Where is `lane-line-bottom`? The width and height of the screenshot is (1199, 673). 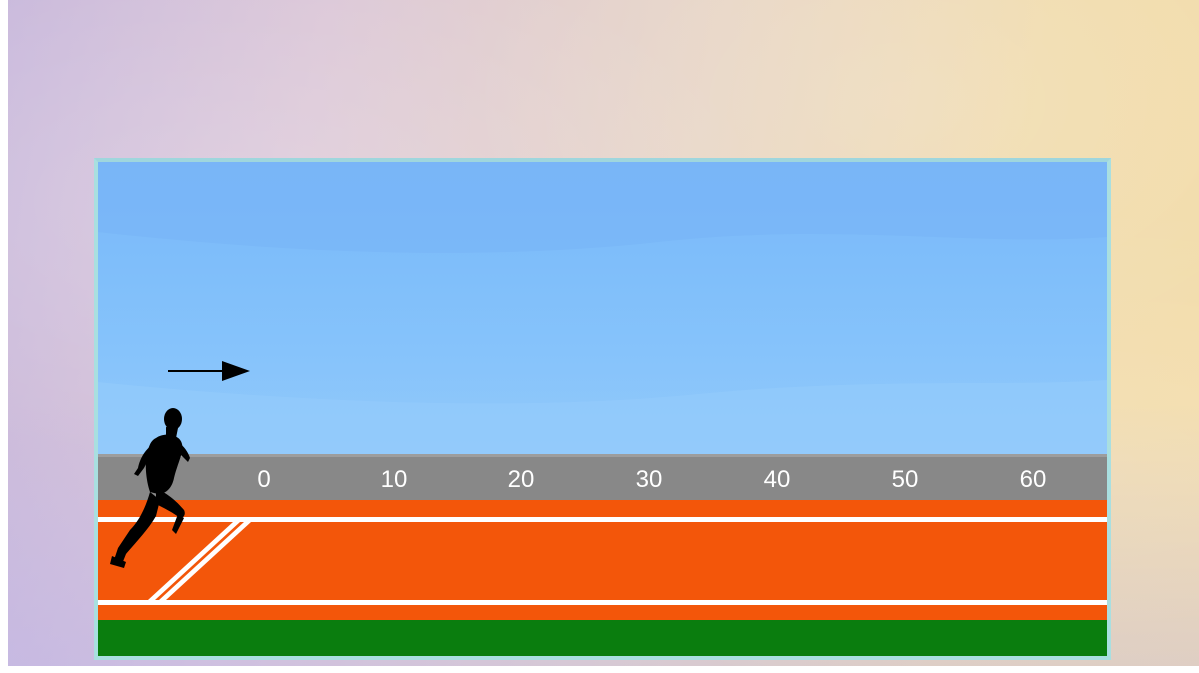 lane-line-bottom is located at coordinates (602, 602).